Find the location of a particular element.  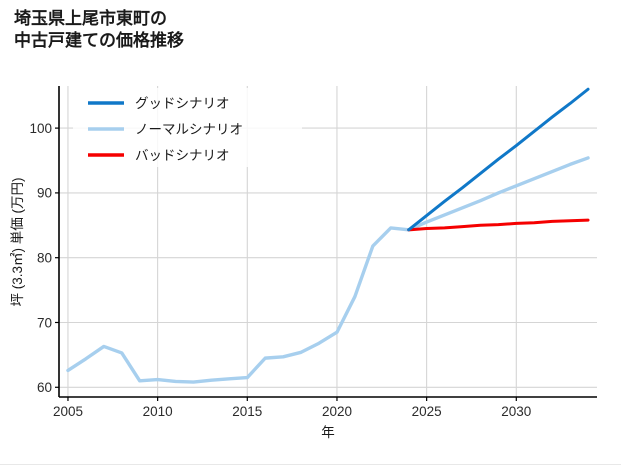

legend-label: ノーマルシナリオ is located at coordinates (189, 129).